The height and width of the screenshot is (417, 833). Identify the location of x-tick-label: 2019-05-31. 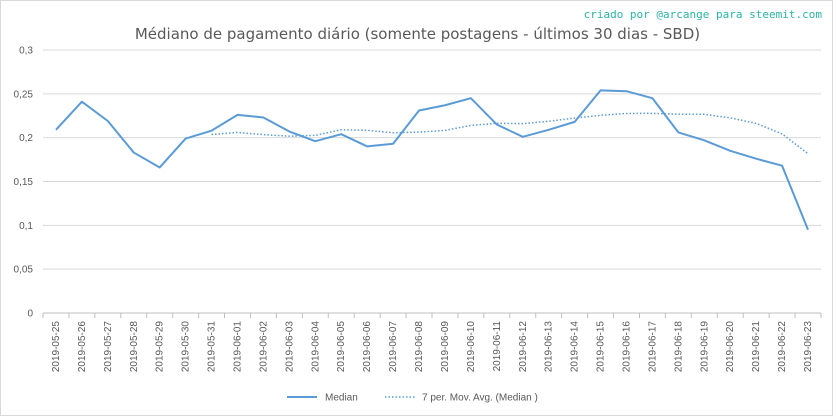
(212, 347).